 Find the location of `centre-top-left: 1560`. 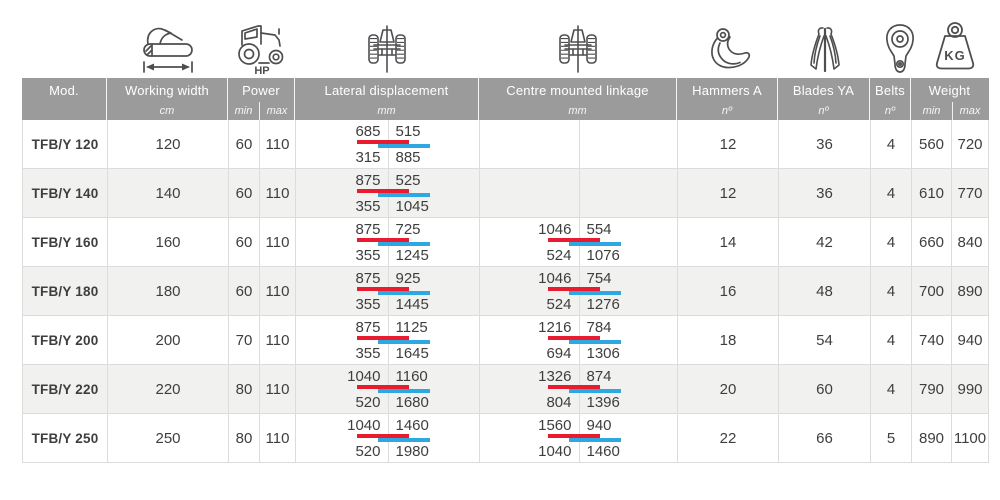

centre-top-left: 1560 is located at coordinates (555, 425).